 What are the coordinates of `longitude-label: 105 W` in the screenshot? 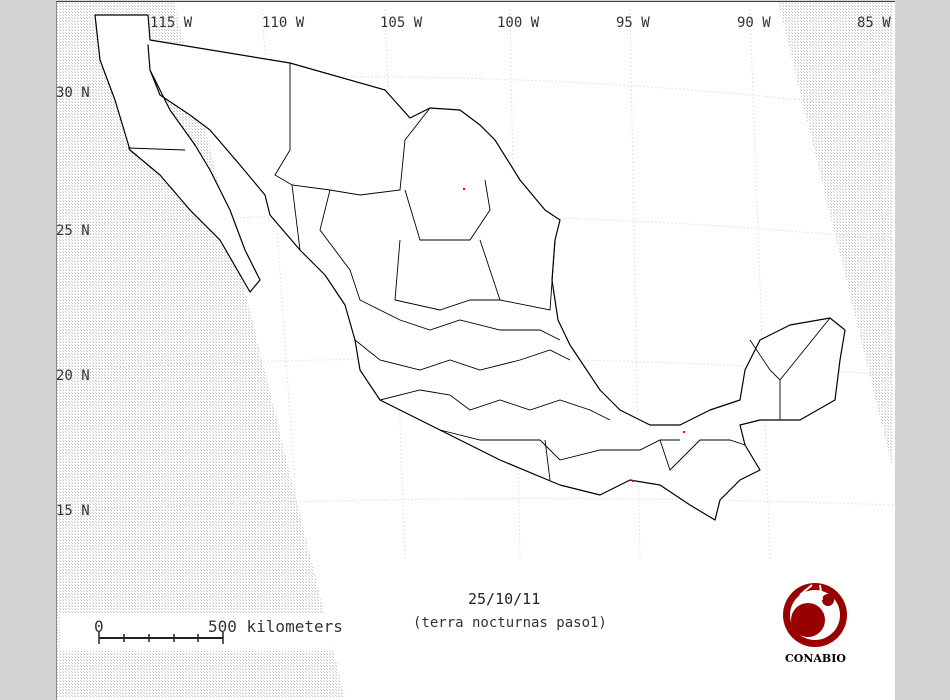 It's located at (401, 23).